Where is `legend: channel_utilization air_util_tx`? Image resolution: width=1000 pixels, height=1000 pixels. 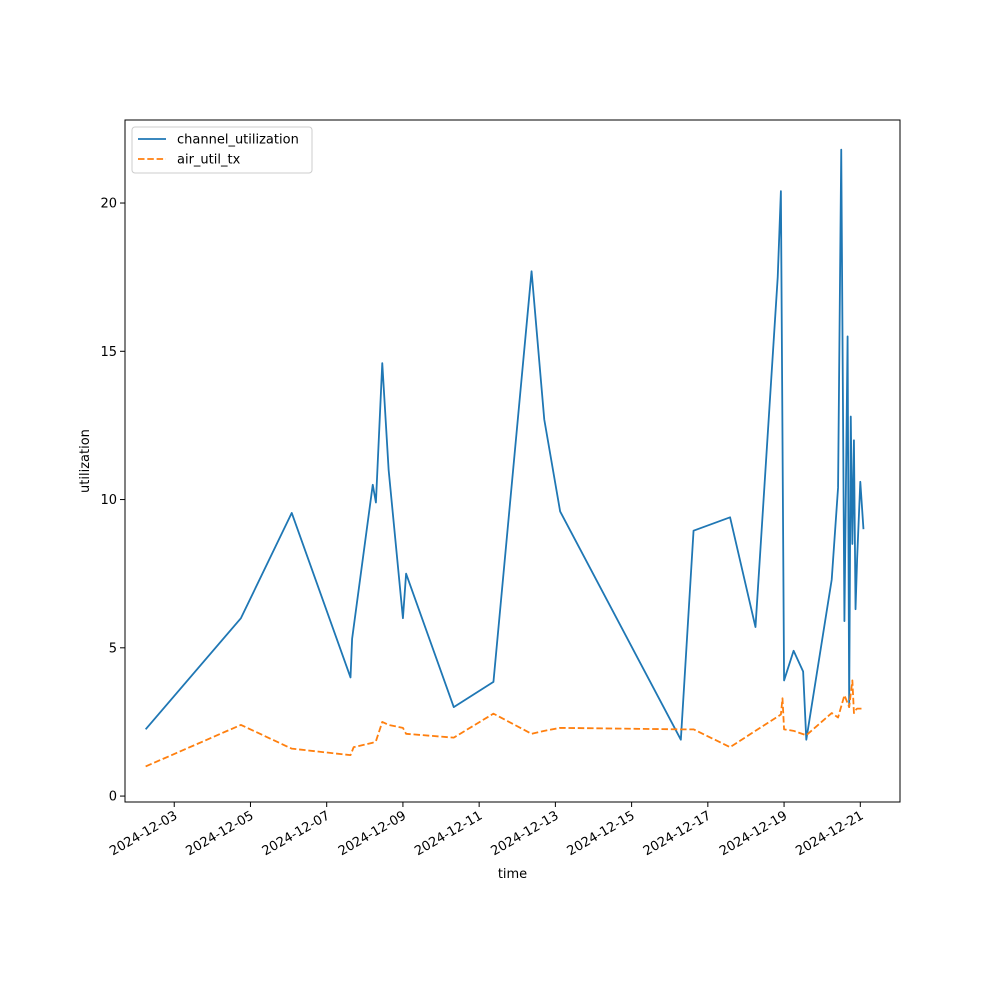
legend: channel_utilization air_util_tx is located at coordinates (222, 150).